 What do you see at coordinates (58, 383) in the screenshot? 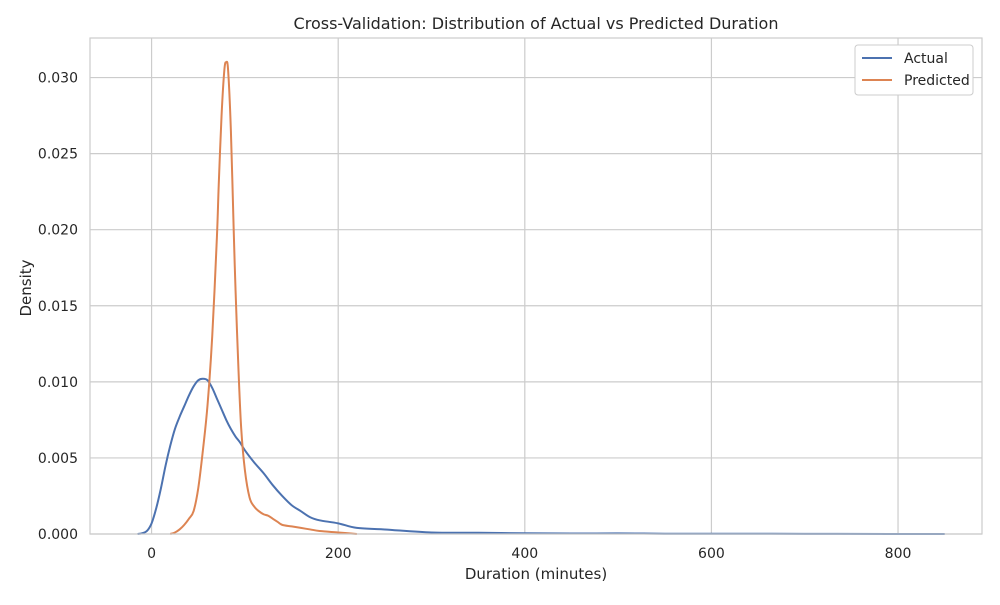
I see `y-tick-label: 0.010` at bounding box center [58, 383].